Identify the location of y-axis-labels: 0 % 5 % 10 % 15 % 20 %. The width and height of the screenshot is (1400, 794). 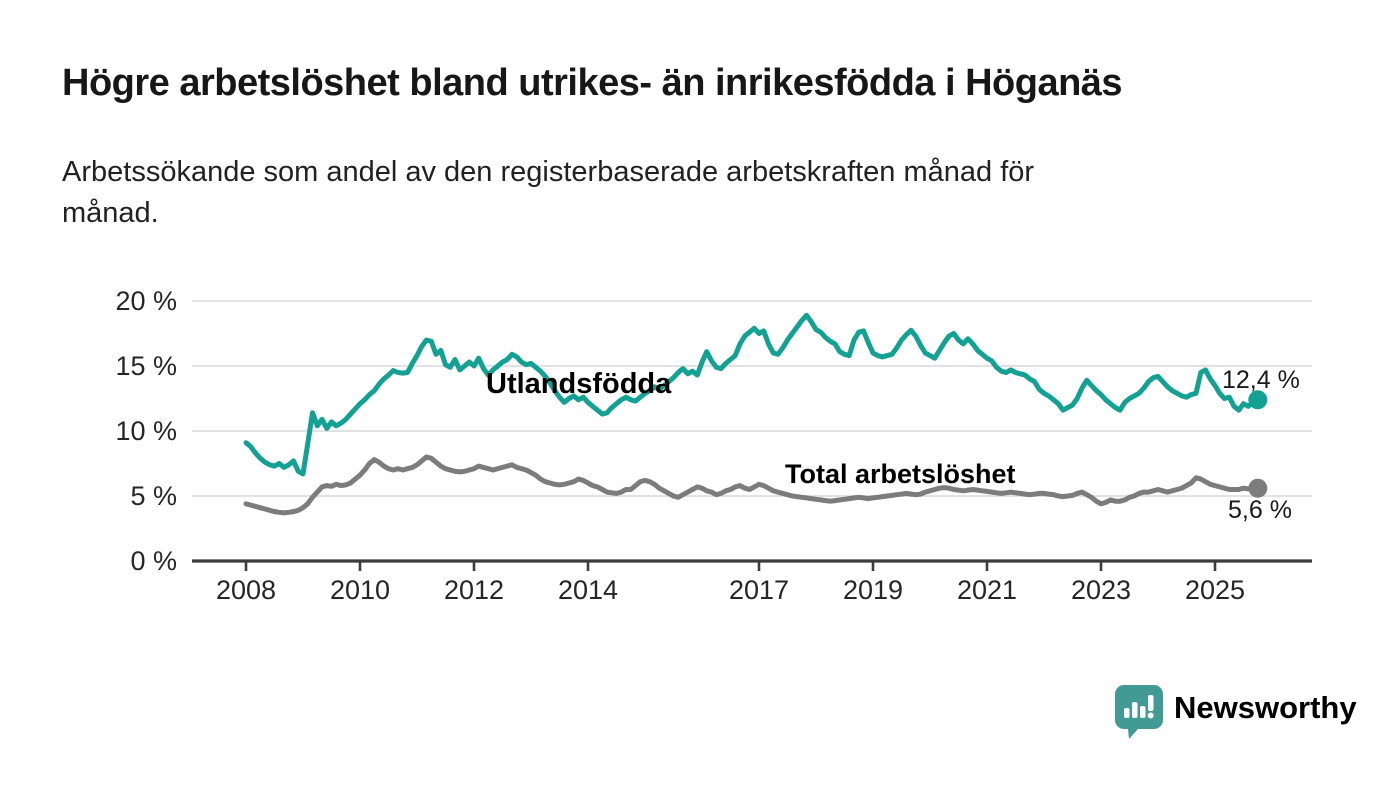
(146, 431).